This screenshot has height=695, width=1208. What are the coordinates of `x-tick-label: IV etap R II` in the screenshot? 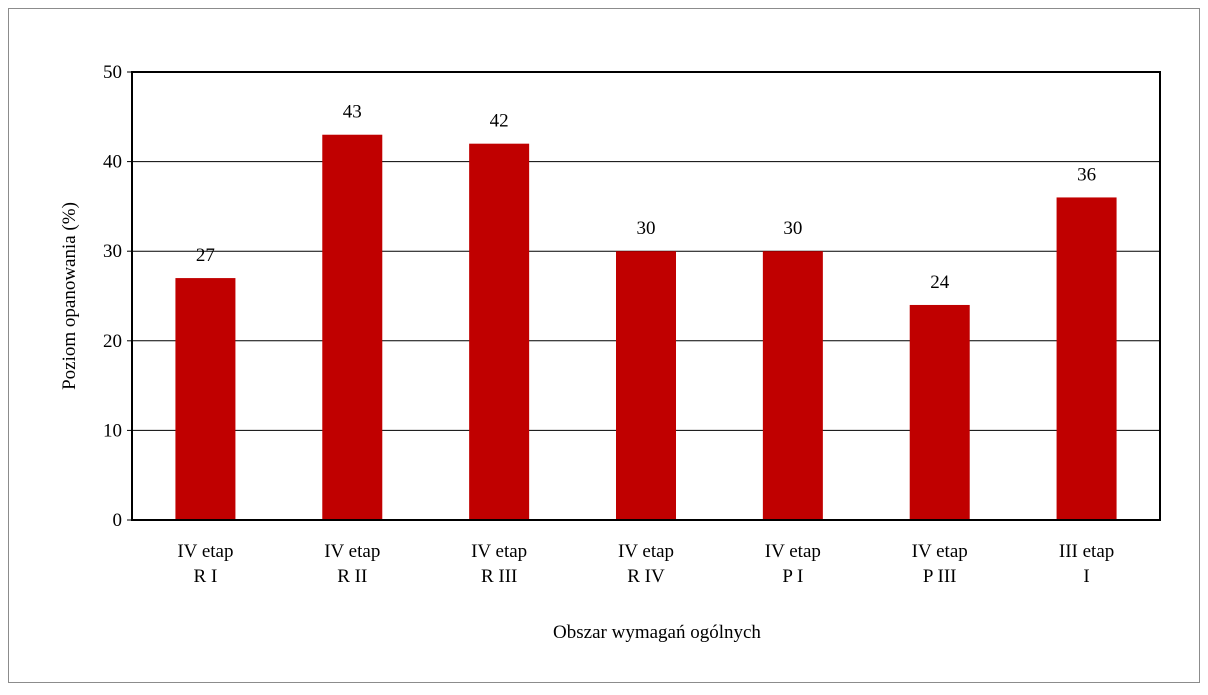 It's located at (352, 564).